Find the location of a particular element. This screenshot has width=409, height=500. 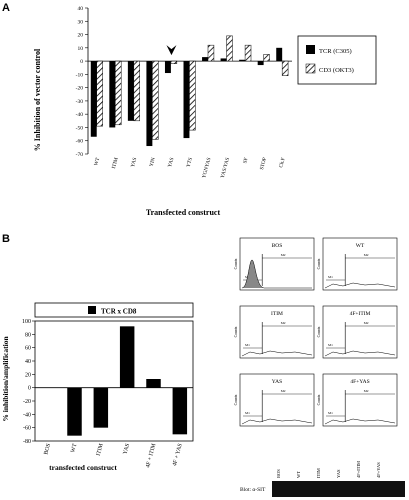

panel-a-letter: A is located at coordinates (6, 8).